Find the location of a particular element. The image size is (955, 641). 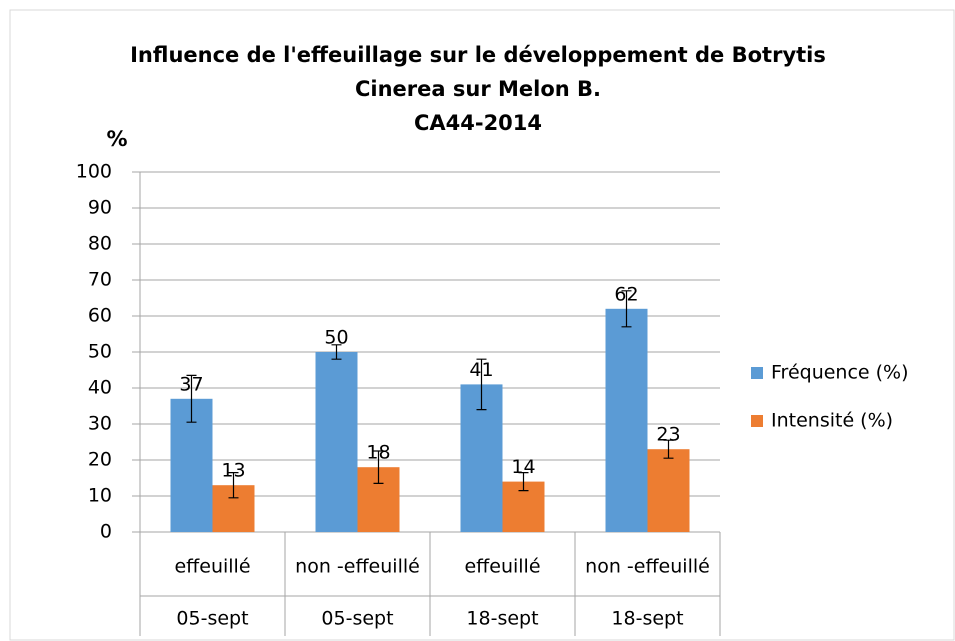

y-tick-label: 100 is located at coordinates (94, 172).